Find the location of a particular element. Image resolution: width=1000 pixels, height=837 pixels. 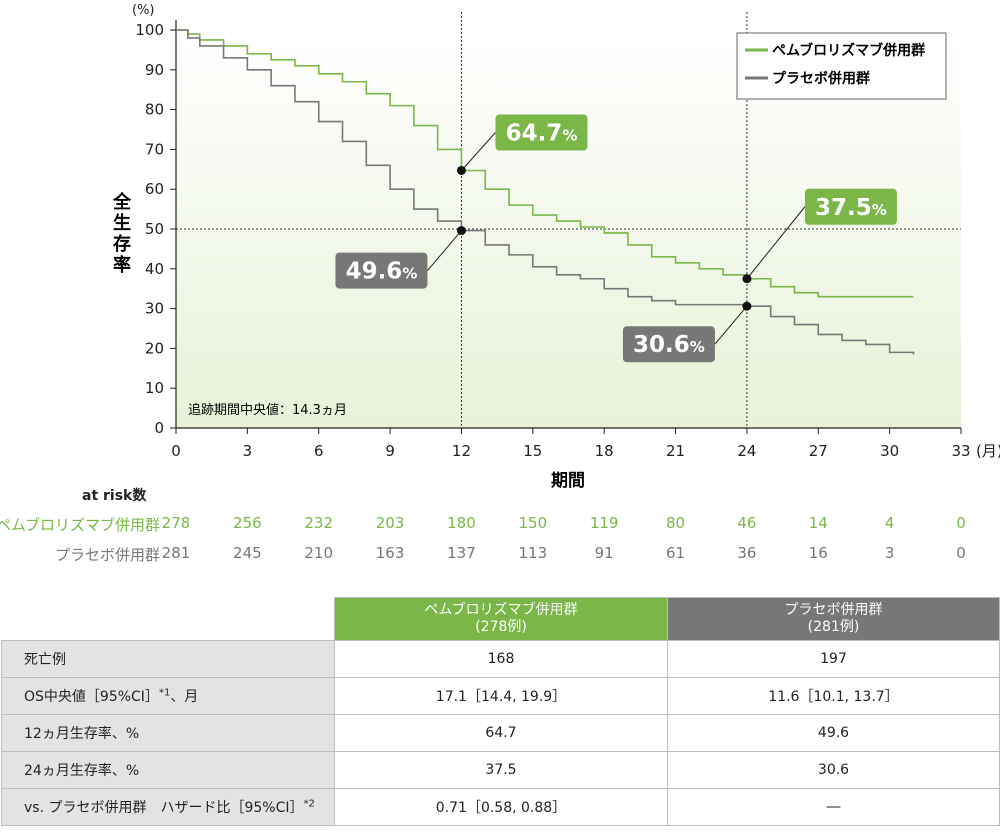

y-tick-label: 20 is located at coordinates (154, 348).